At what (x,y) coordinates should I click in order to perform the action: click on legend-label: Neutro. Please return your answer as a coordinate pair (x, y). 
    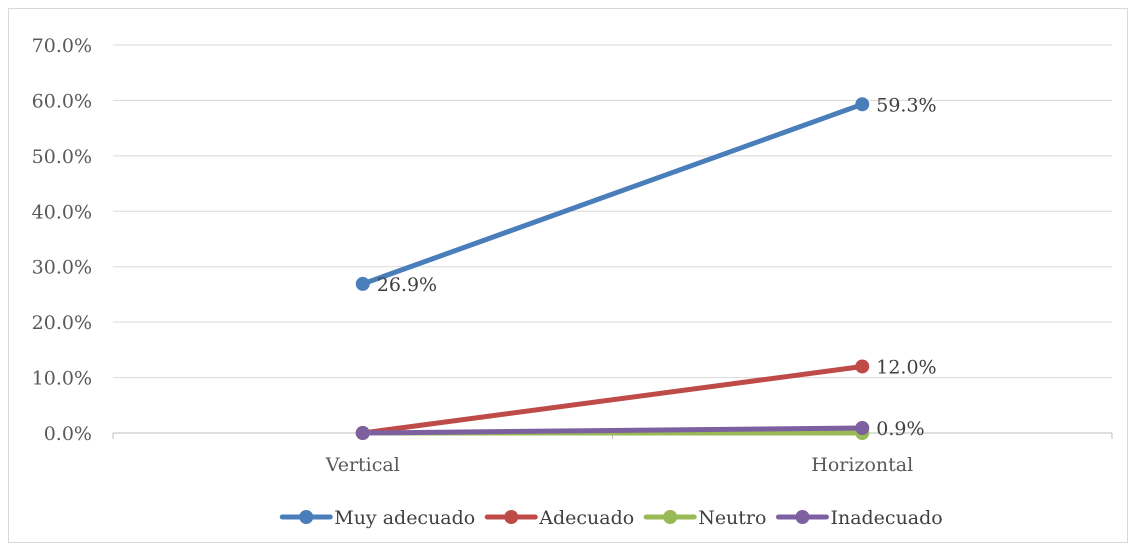
    Looking at the image, I should click on (732, 518).